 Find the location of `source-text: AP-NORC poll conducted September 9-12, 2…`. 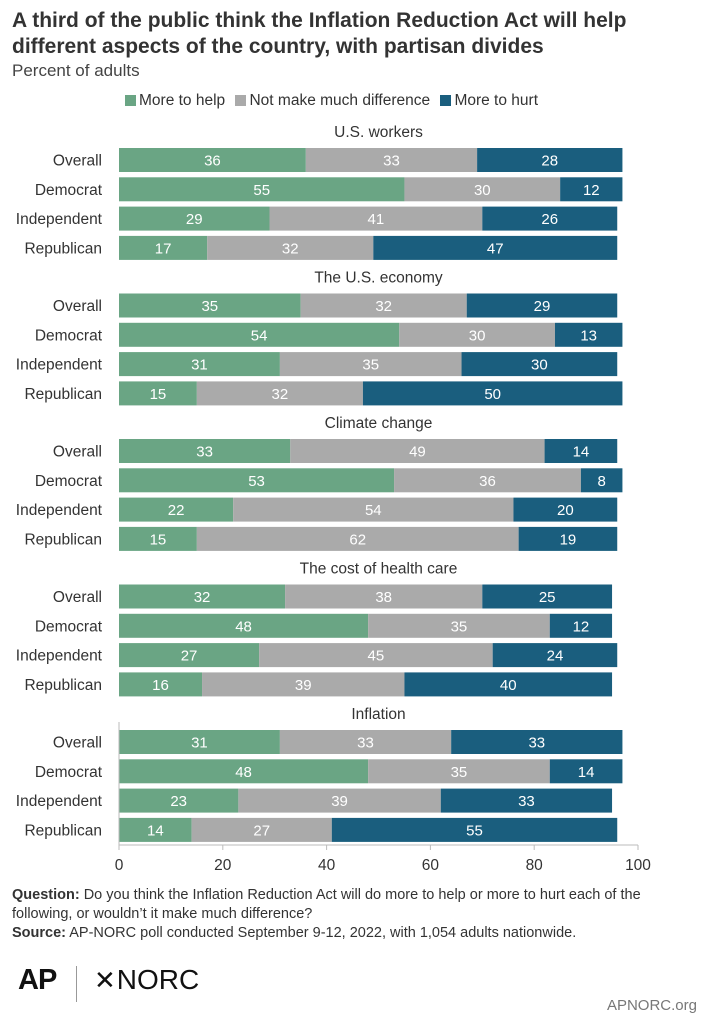

source-text: AP-NORC poll conducted September 9-12, 2… is located at coordinates (323, 933).